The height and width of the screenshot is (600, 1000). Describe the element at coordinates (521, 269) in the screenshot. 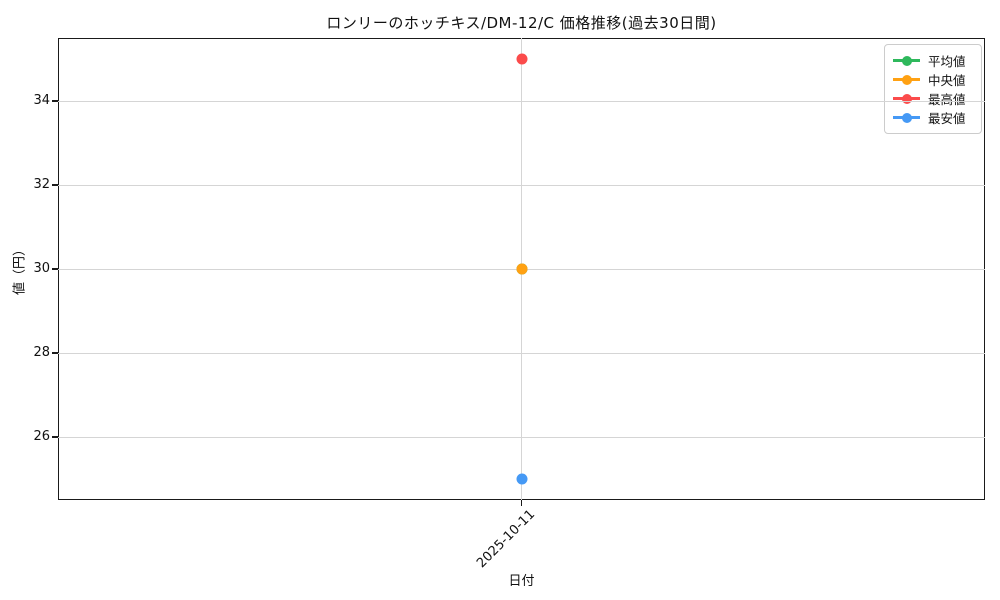

I see `data-point-中央値` at that location.